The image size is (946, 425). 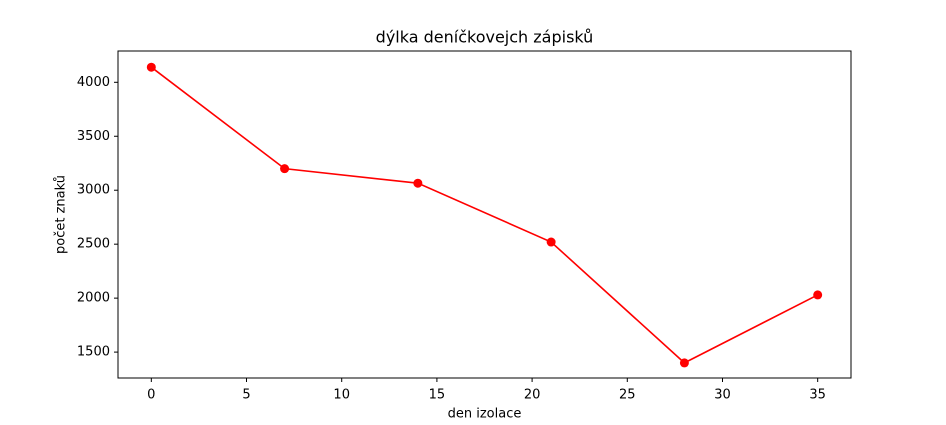 What do you see at coordinates (341, 395) in the screenshot?
I see `x-tick-label: 10` at bounding box center [341, 395].